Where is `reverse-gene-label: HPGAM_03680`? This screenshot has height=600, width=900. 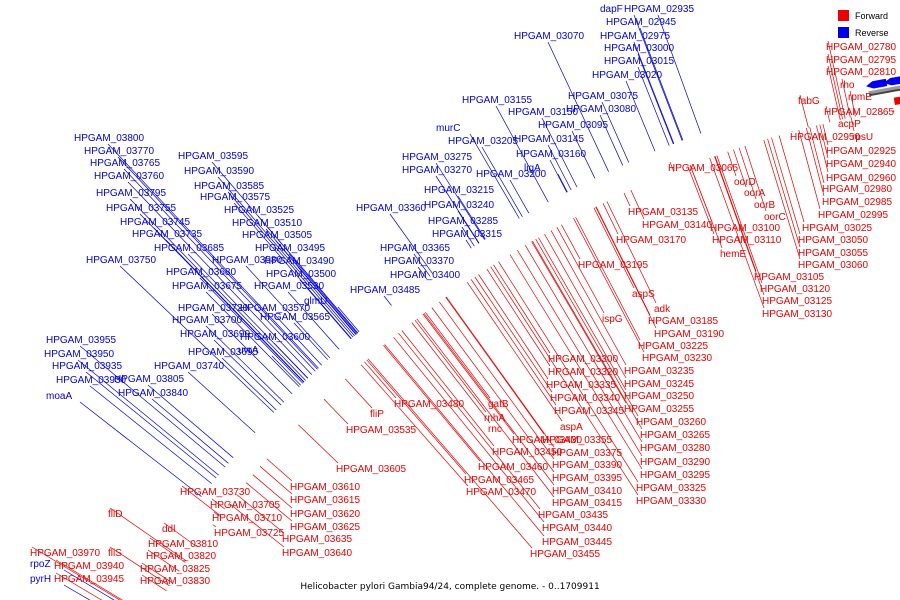
reverse-gene-label: HPGAM_03680 is located at coordinates (201, 272).